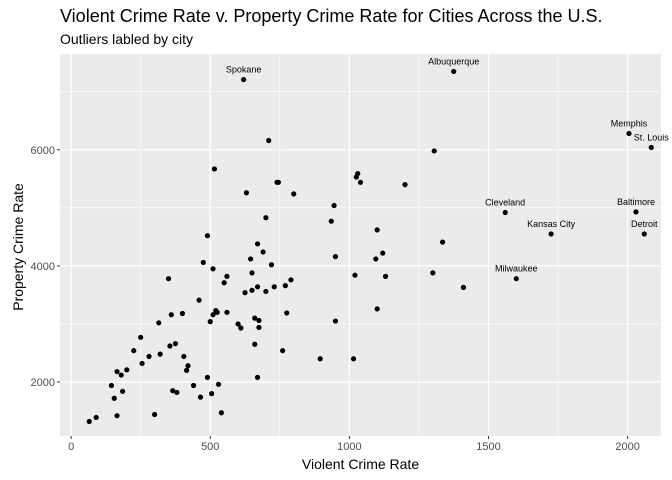 The width and height of the screenshot is (672, 480). I want to click on y-tick-label: 4000, so click(43, 267).